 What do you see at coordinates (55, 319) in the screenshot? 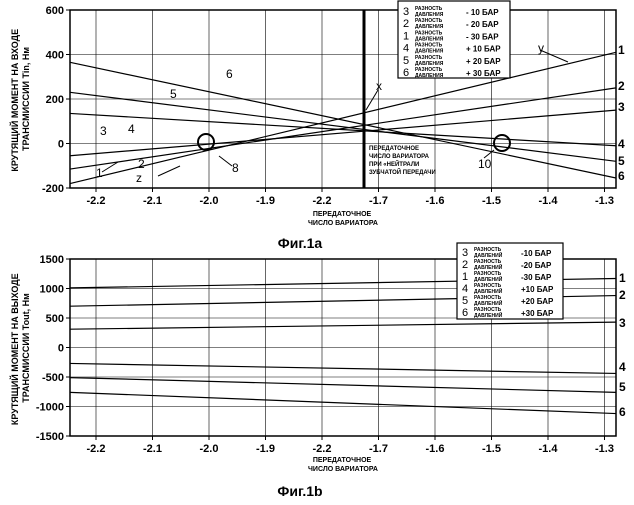
I see `y-tick-label: 500` at bounding box center [55, 319].